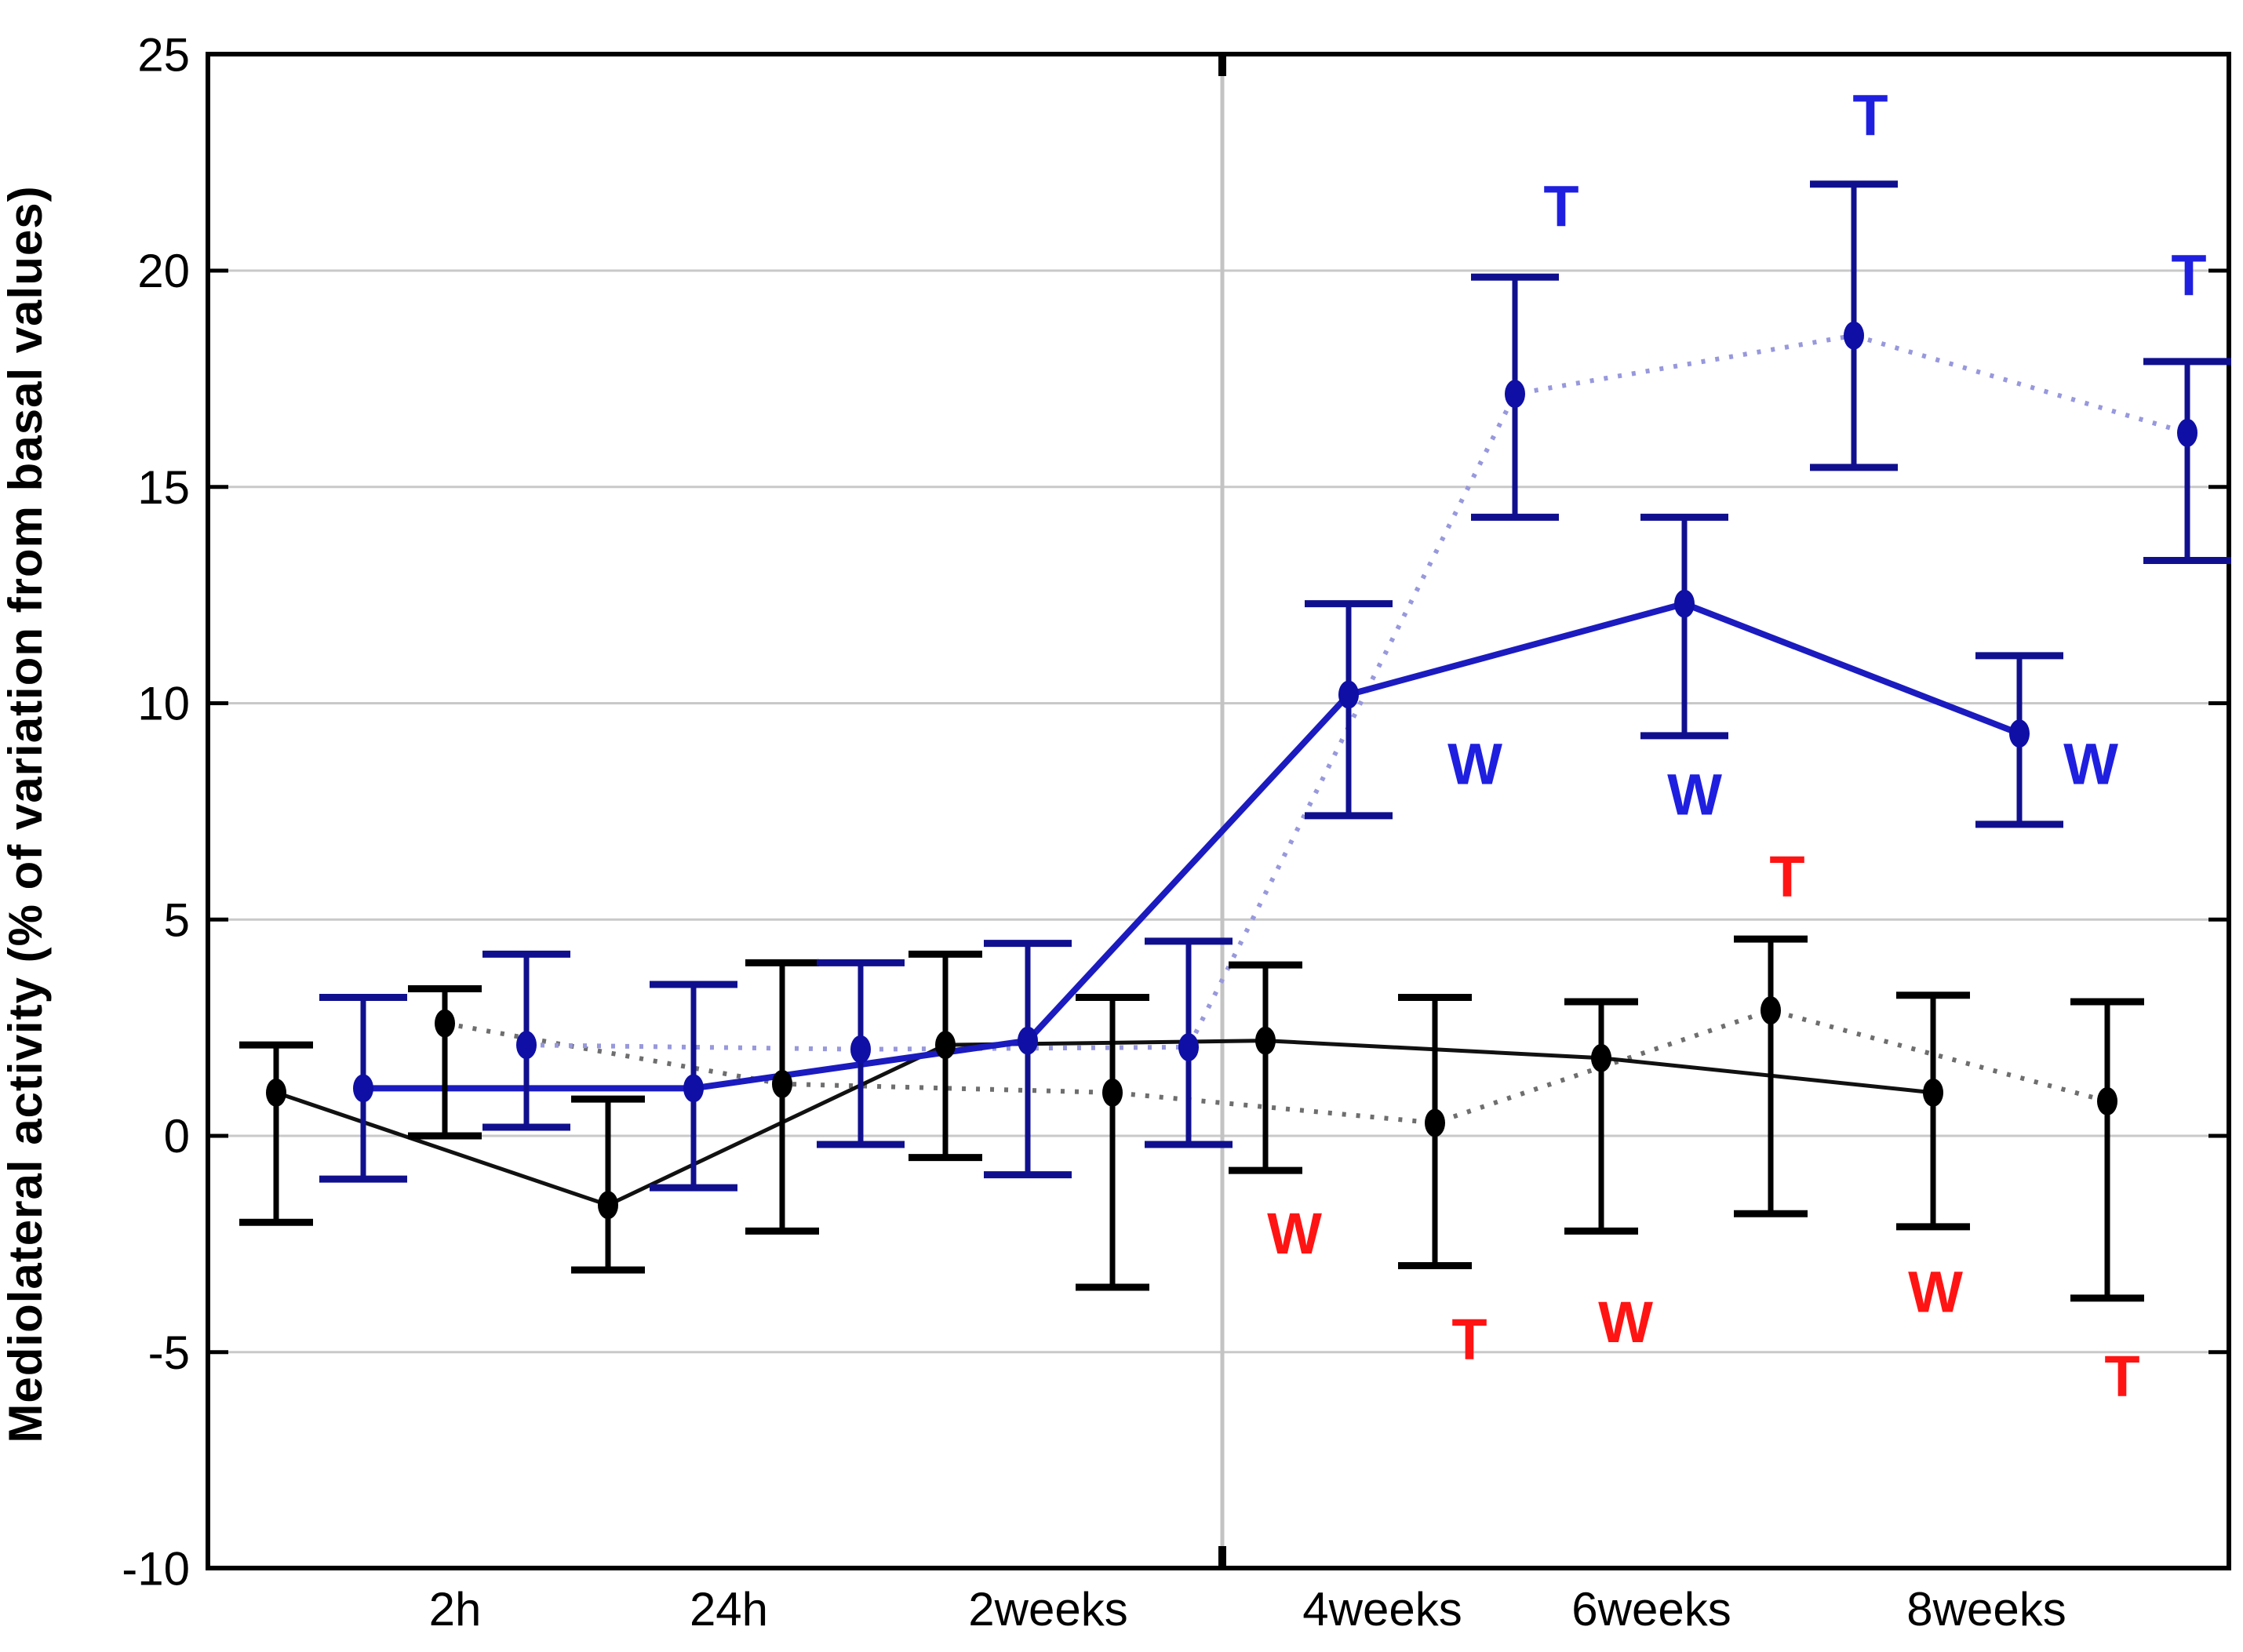 This screenshot has width=2243, height=1652. Describe the element at coordinates (163, 704) in the screenshot. I see `y-tick-label-10: 10` at that location.